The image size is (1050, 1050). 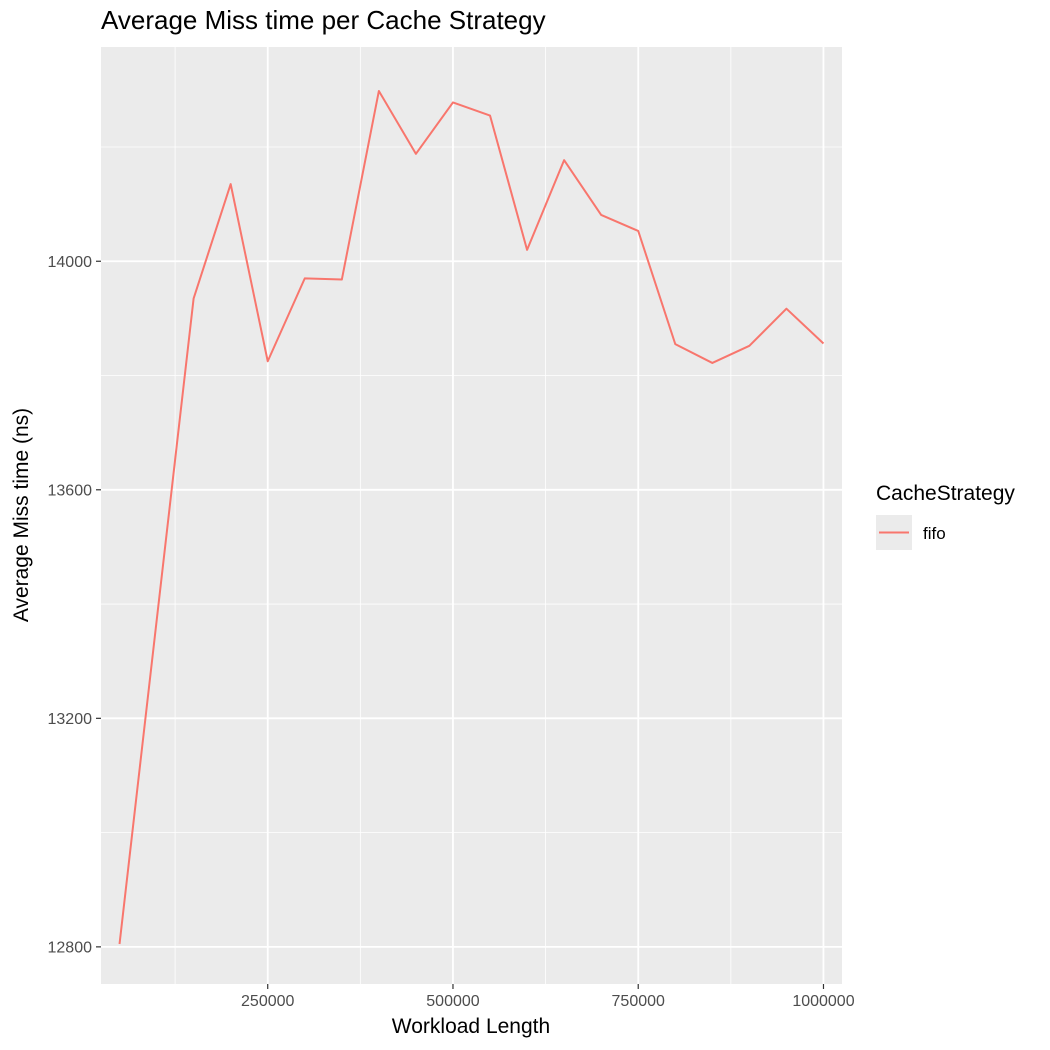 I want to click on chart-title: Average Miss time per Cache Strategy, so click(x=323, y=20).